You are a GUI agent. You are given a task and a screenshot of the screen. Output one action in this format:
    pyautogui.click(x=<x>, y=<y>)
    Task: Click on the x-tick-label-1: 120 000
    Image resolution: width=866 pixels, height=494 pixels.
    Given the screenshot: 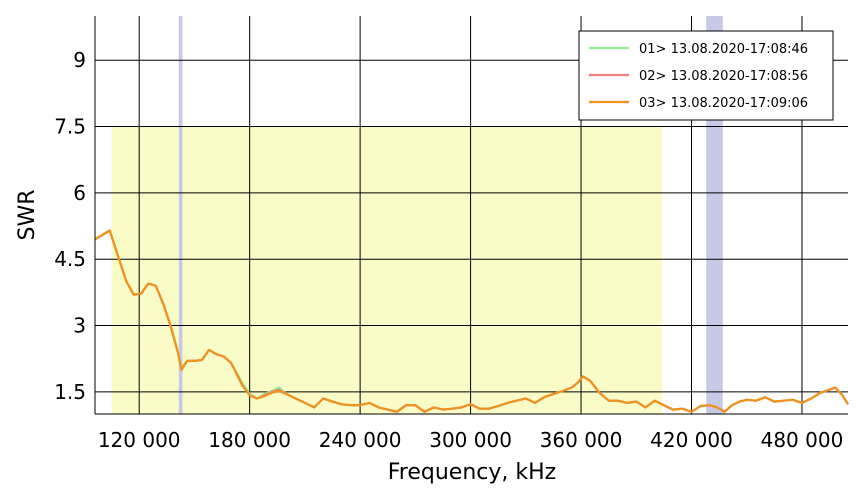 What is the action you would take?
    pyautogui.click(x=139, y=440)
    